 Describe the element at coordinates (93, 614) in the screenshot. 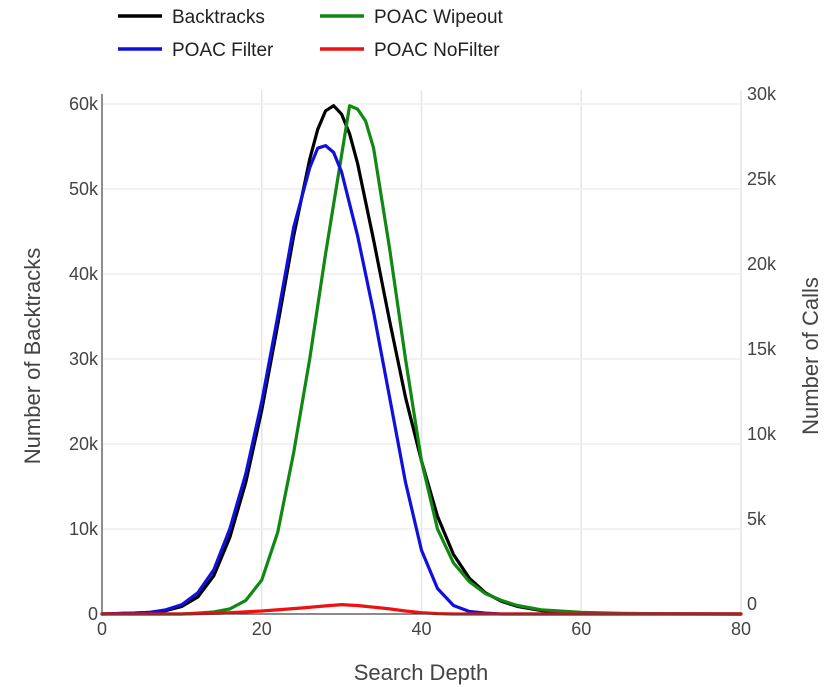

I see `y-tick-label: 0` at that location.